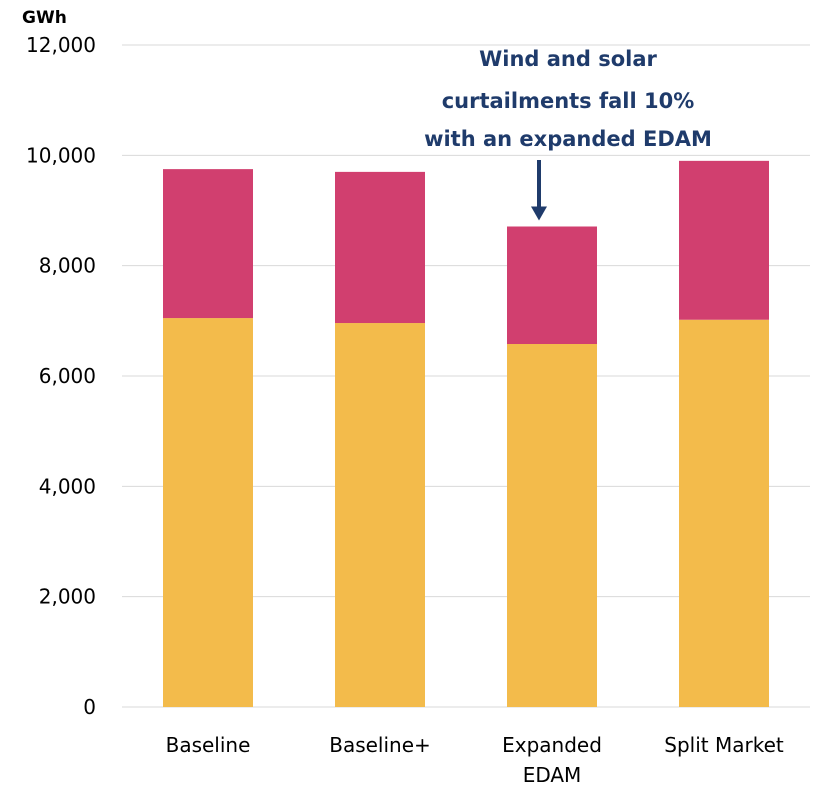 The width and height of the screenshot is (827, 792). I want to click on y-axis-unit-label: GWh, so click(44, 18).